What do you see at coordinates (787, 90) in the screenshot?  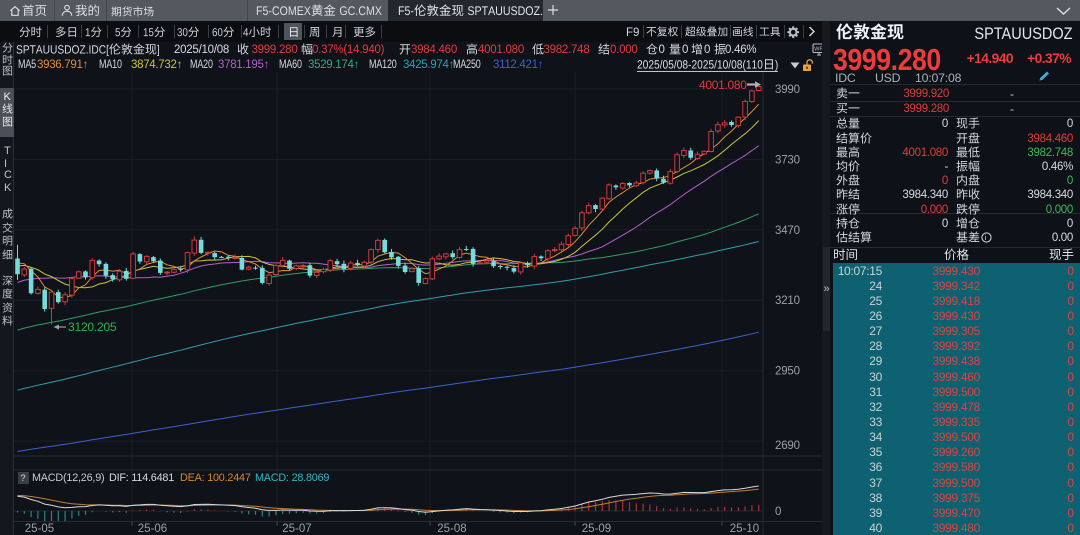 I see `svg-text: 3990` at bounding box center [787, 90].